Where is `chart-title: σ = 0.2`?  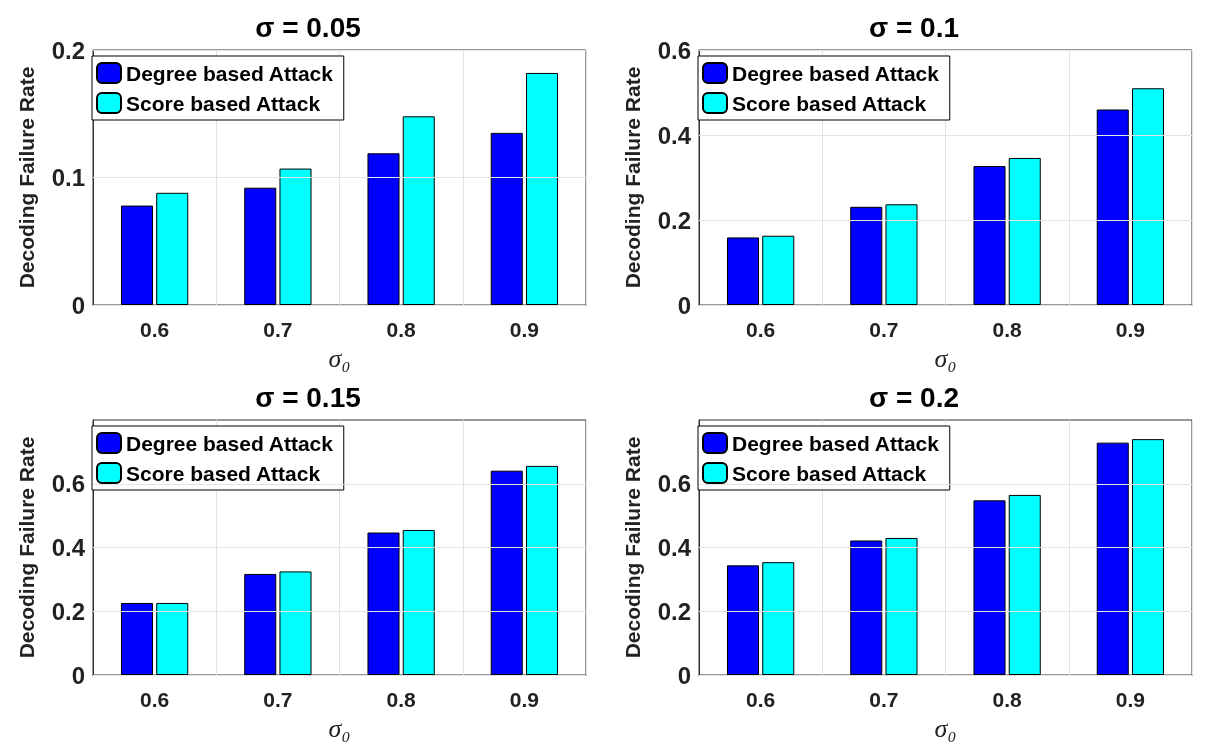
chart-title: σ = 0.2 is located at coordinates (914, 397).